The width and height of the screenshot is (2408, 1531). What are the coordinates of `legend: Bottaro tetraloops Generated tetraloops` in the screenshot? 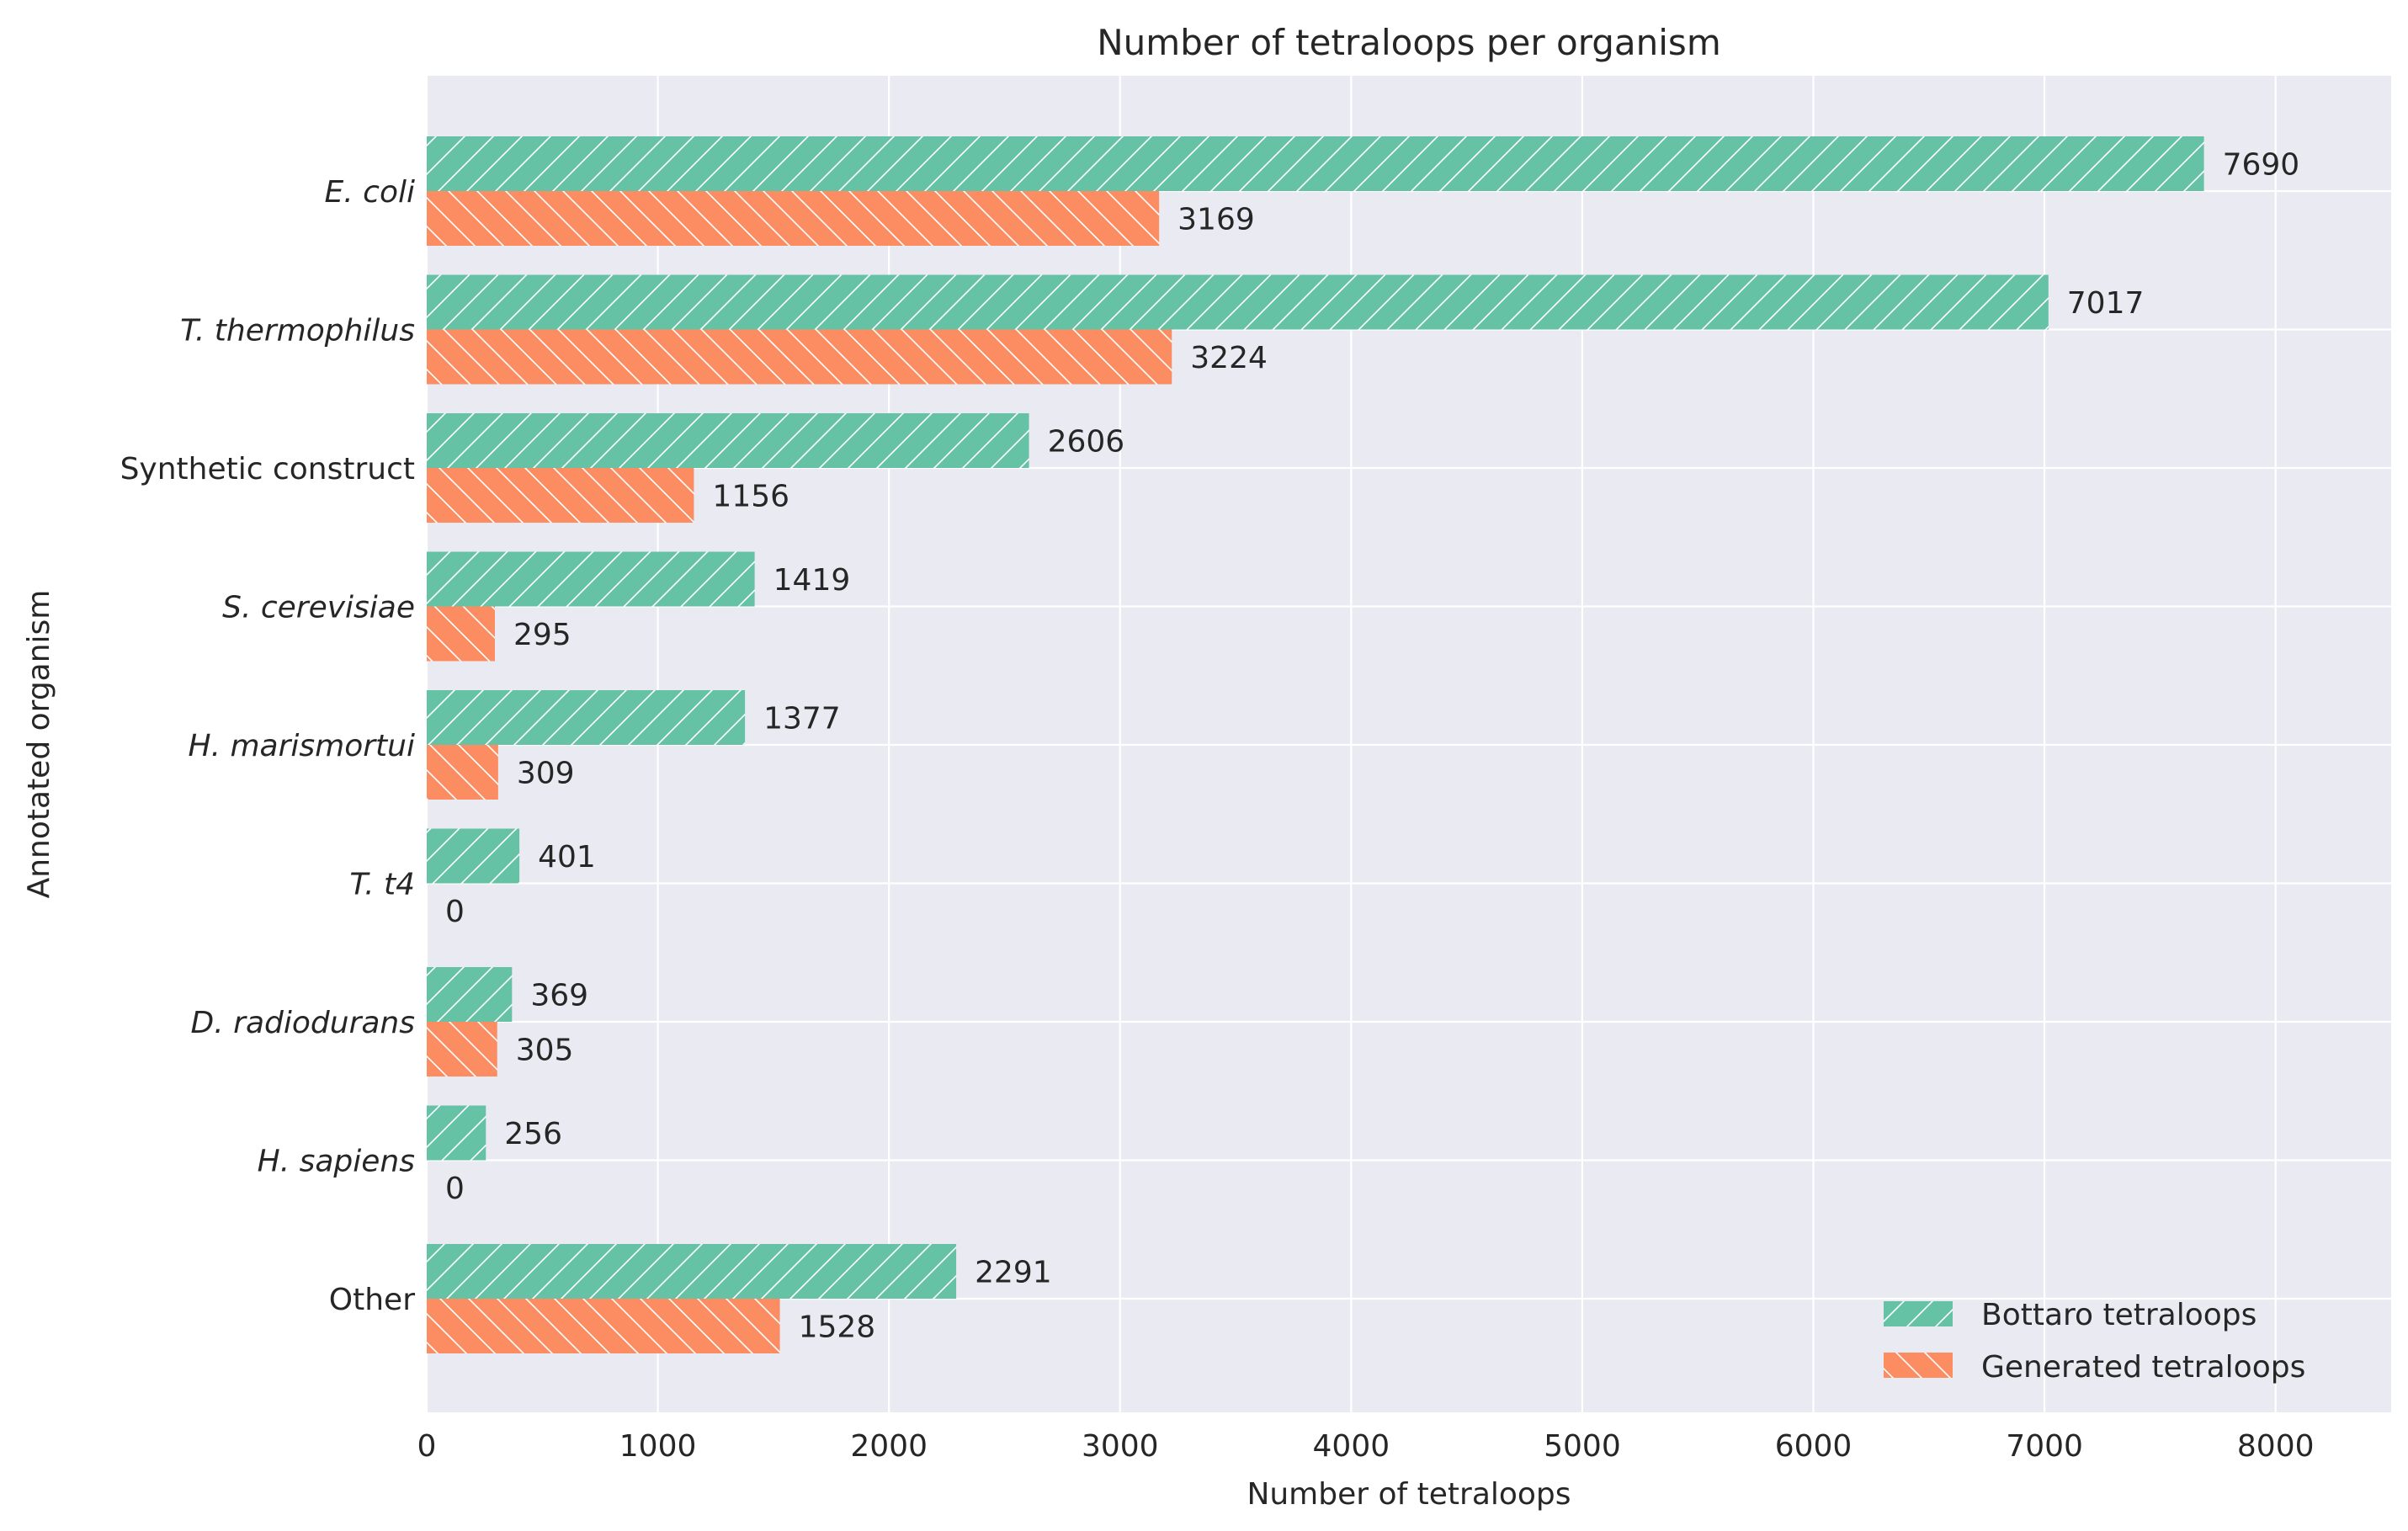 It's located at (2094, 1342).